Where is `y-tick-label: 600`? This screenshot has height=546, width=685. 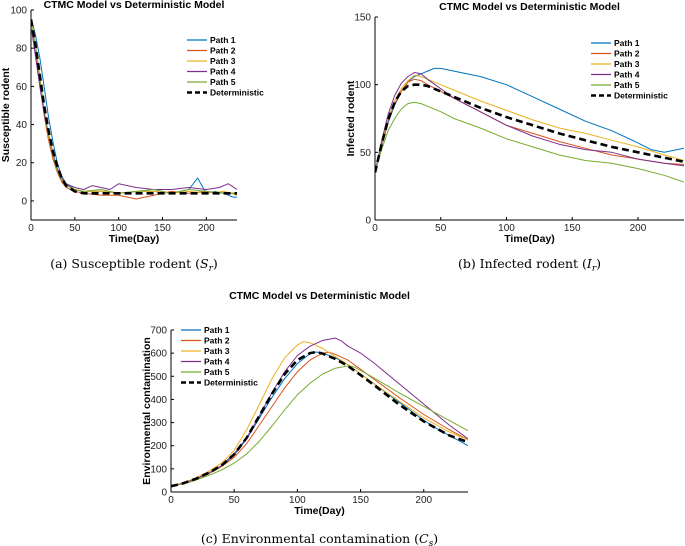 y-tick-label: 600 is located at coordinates (158, 354).